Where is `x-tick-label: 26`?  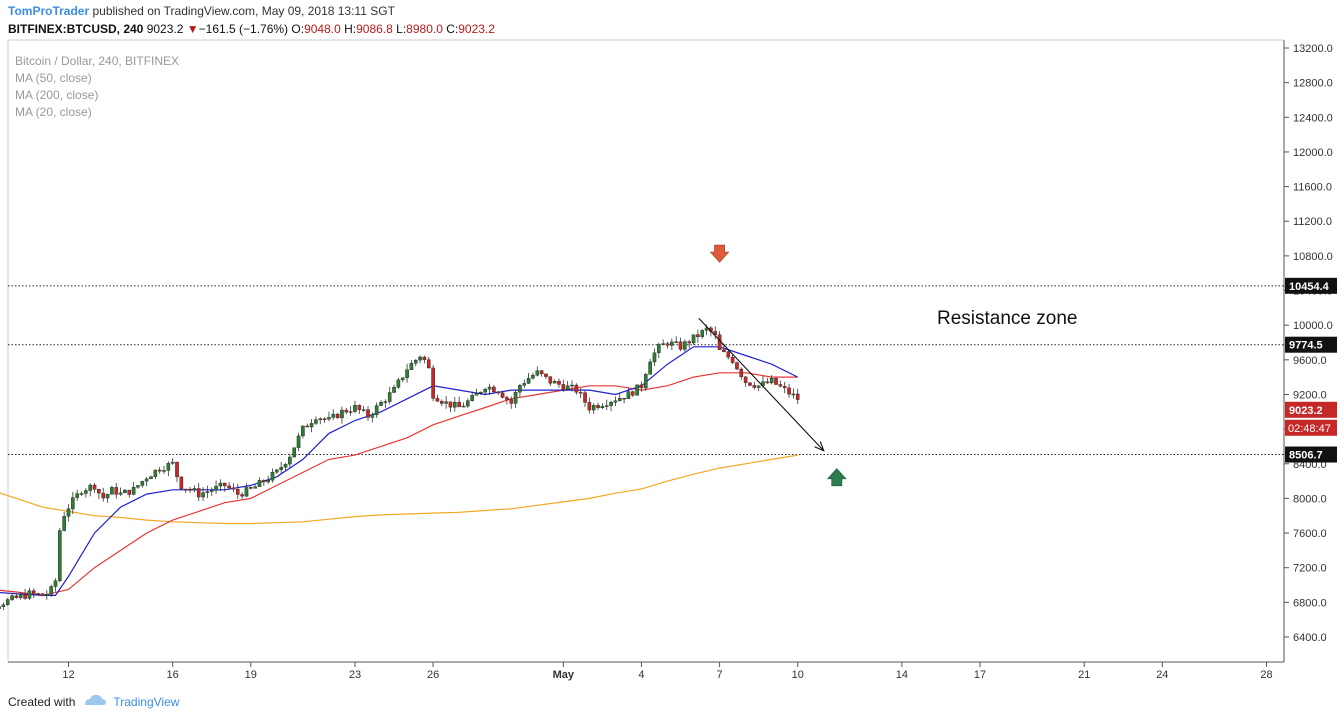 x-tick-label: 26 is located at coordinates (433, 675).